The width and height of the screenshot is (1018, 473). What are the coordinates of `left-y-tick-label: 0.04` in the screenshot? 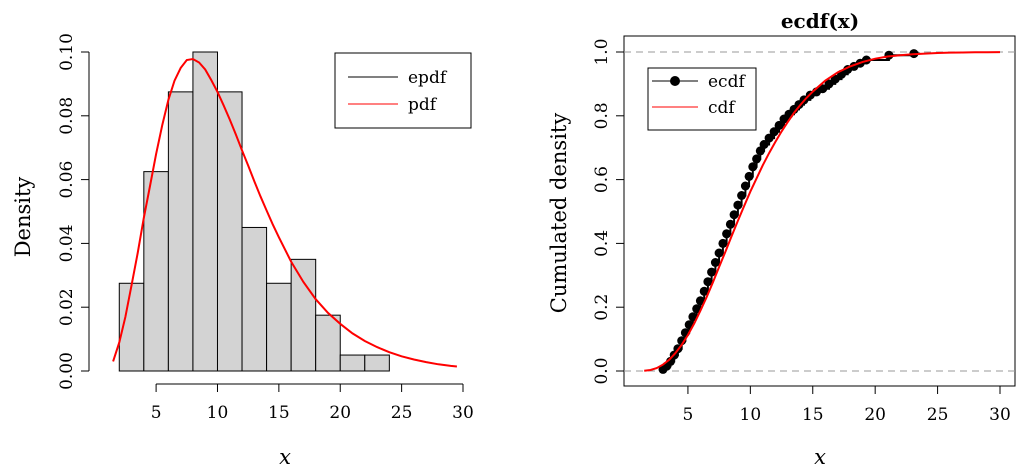 It's located at (67, 243).